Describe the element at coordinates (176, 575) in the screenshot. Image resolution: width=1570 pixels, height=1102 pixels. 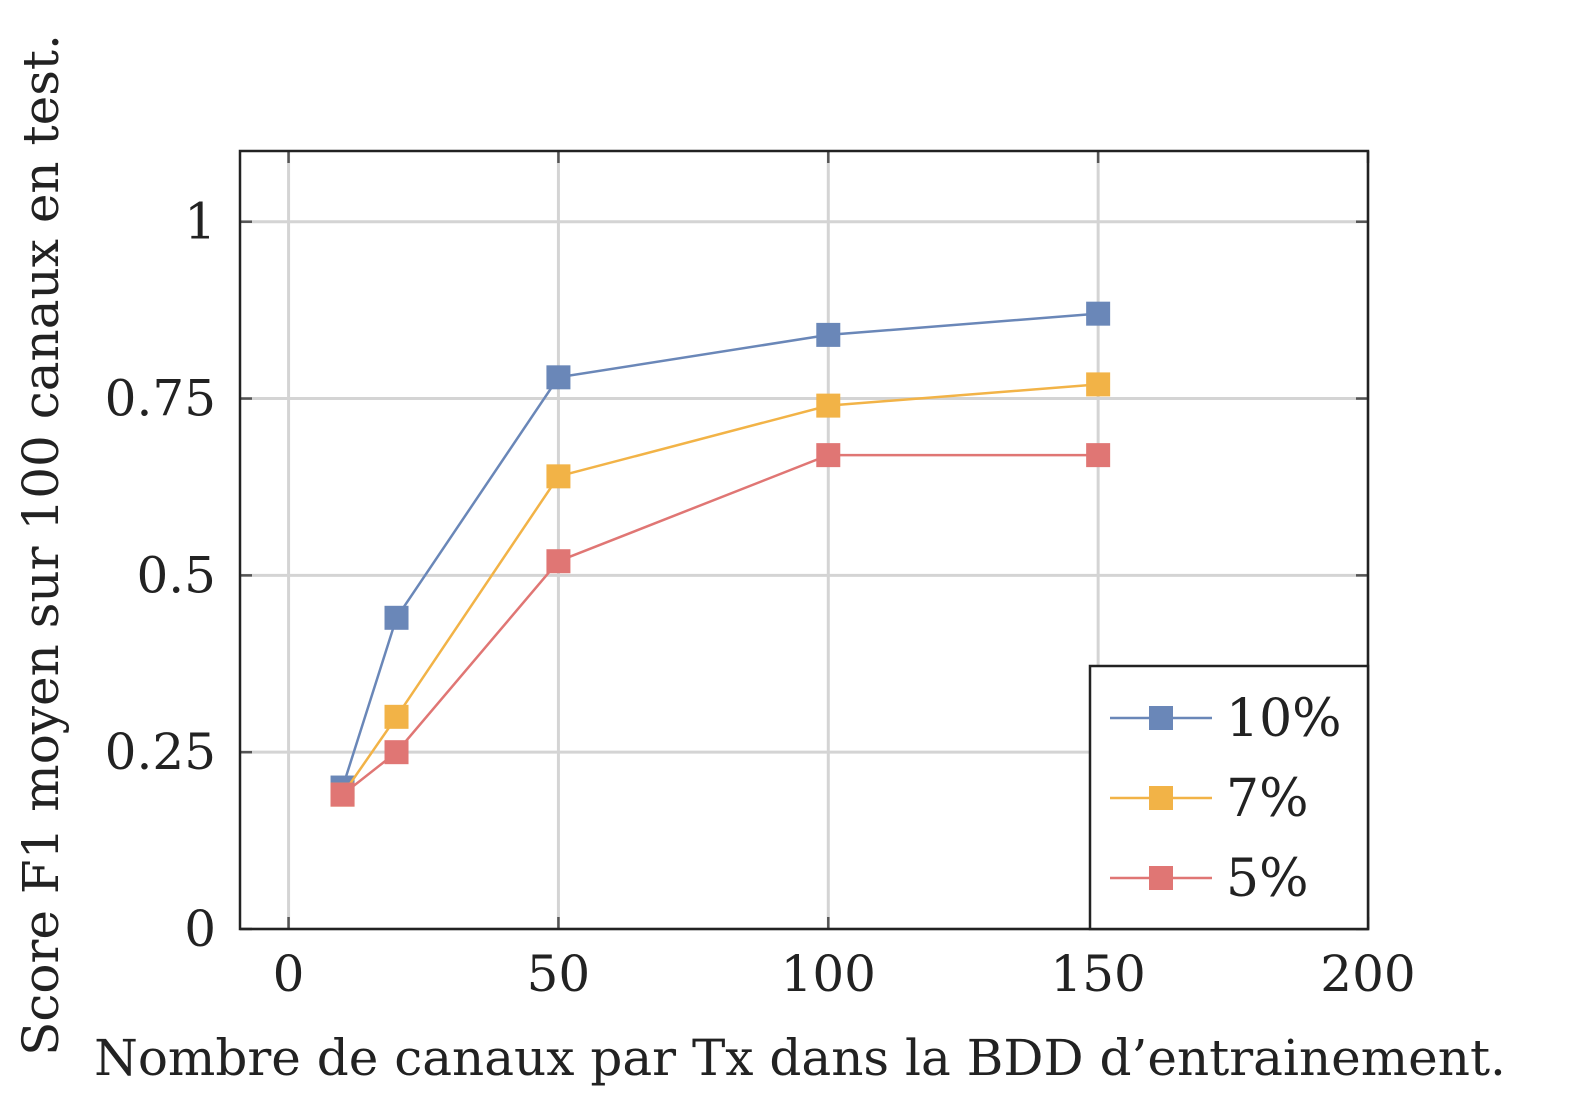
I see `y-tick-label: 0.5` at that location.